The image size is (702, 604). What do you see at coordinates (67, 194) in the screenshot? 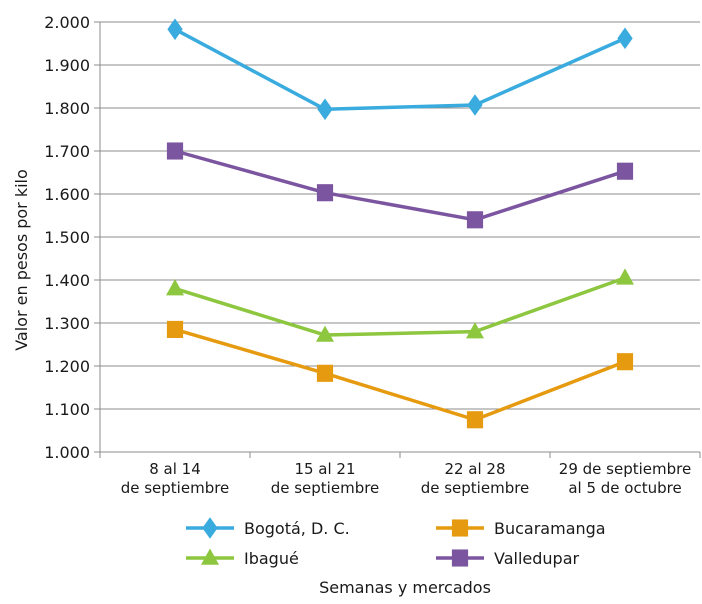
I see `y-tick-label: 1.600` at bounding box center [67, 194].